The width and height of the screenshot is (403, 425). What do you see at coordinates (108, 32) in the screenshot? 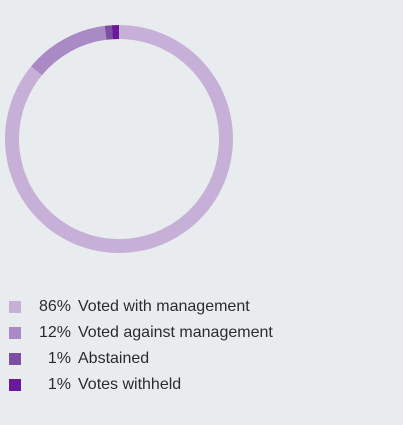
I see `slice-abstained` at bounding box center [108, 32].